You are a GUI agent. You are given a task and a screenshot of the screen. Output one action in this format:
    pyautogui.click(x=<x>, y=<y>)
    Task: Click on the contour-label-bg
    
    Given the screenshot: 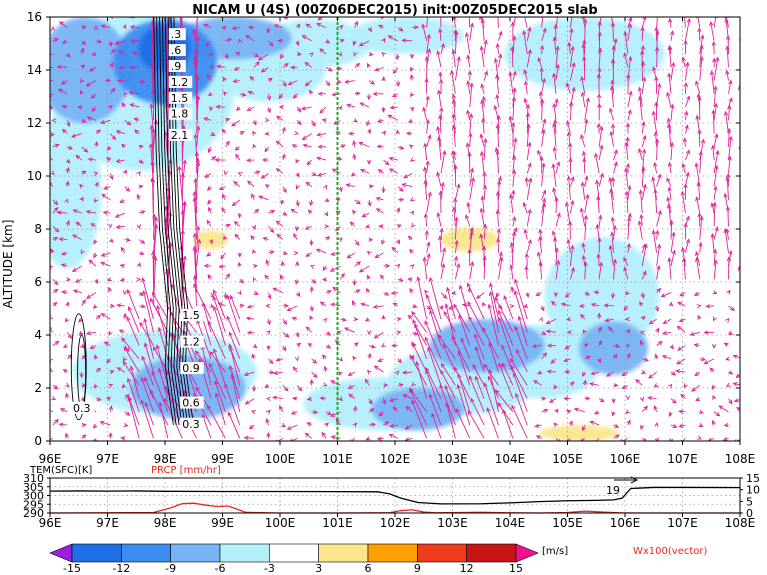 What is the action you would take?
    pyautogui.click(x=192, y=423)
    